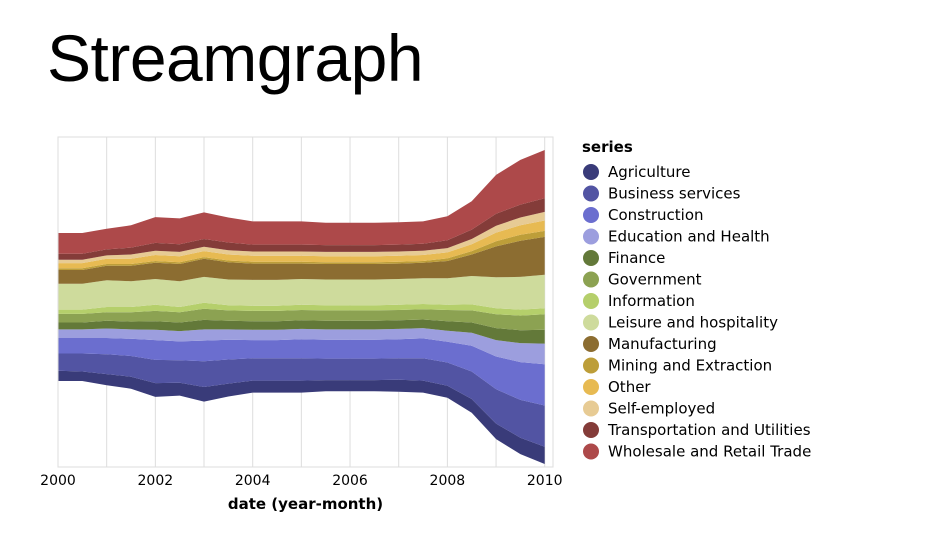 Image resolution: width=945 pixels, height=559 pixels. Describe the element at coordinates (709, 452) in the screenshot. I see `legend-label: Wholesale and Retail Trade` at that location.